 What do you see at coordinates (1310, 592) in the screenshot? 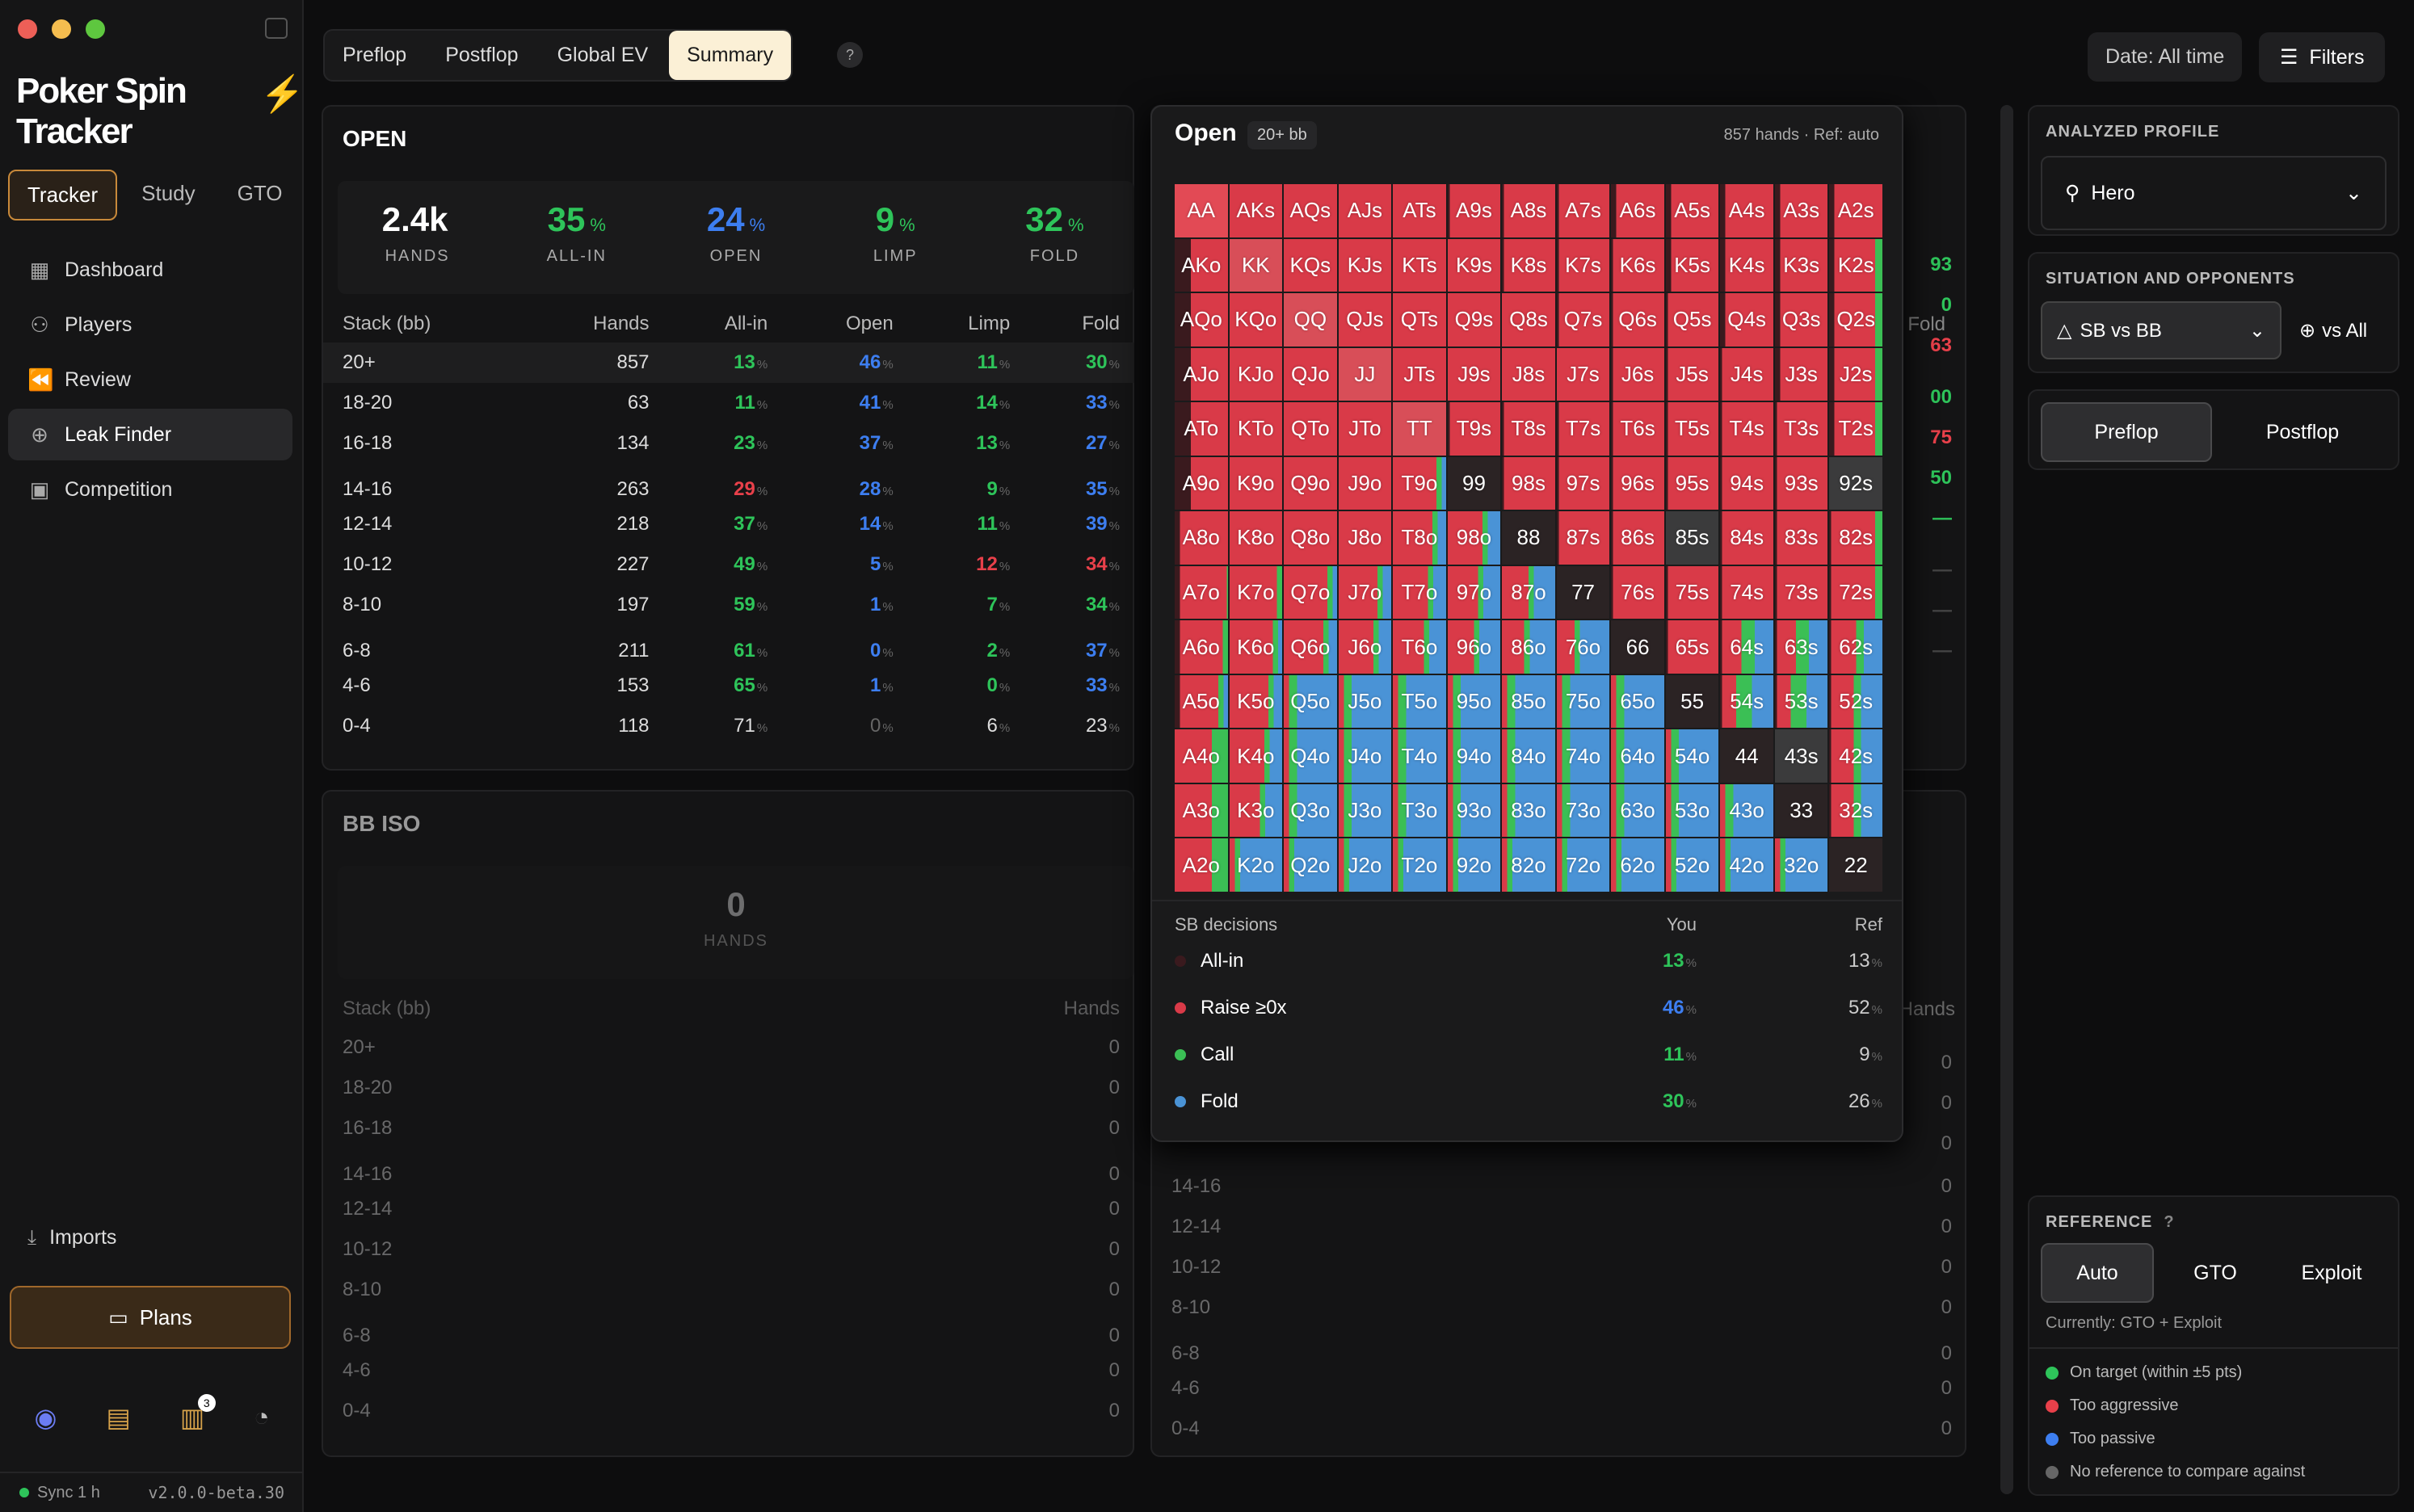
I see `hand-cell: Q7o` at bounding box center [1310, 592].